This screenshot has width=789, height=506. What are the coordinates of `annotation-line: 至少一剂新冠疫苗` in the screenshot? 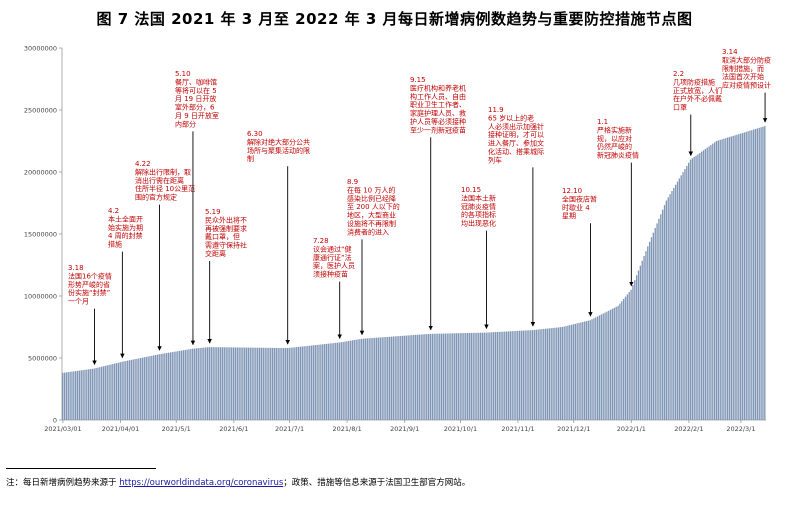 It's located at (438, 129).